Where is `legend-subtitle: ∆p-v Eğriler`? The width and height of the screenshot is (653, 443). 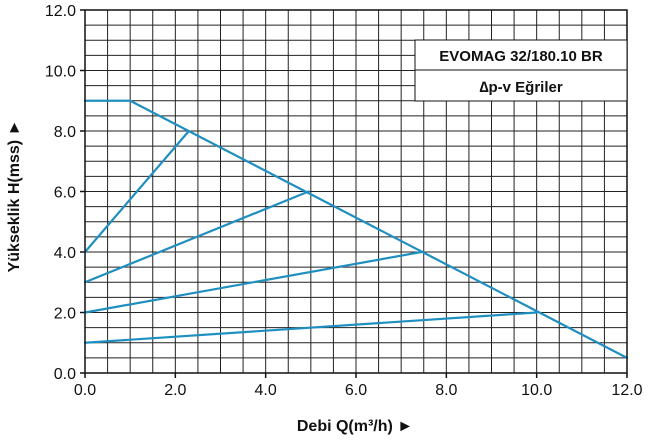 legend-subtitle: ∆p-v Eğriler is located at coordinates (521, 87).